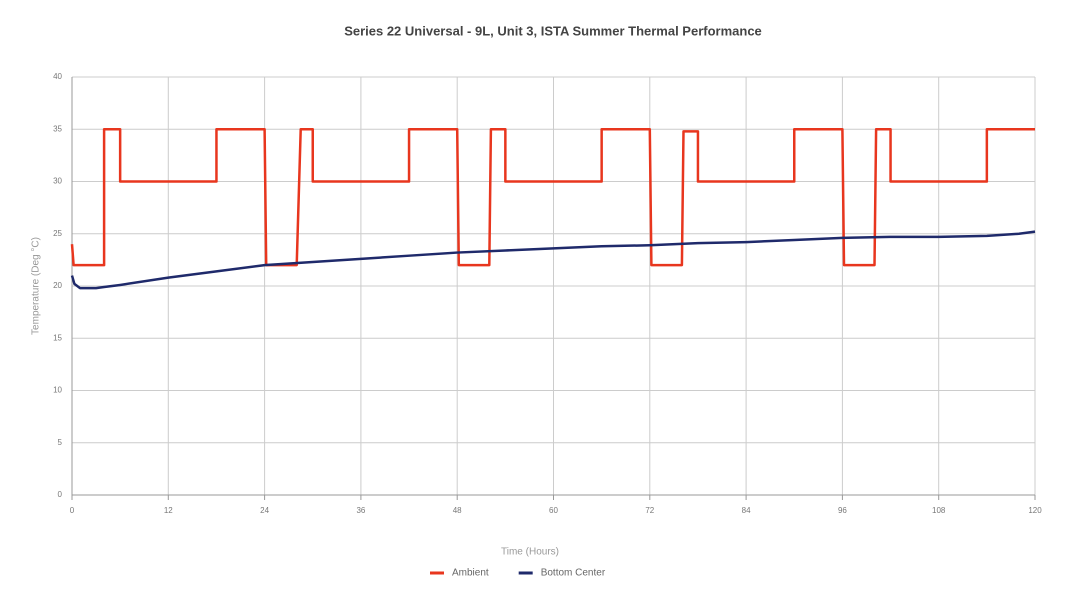  Describe the element at coordinates (939, 510) in the screenshot. I see `x-tick-label: 108` at that location.